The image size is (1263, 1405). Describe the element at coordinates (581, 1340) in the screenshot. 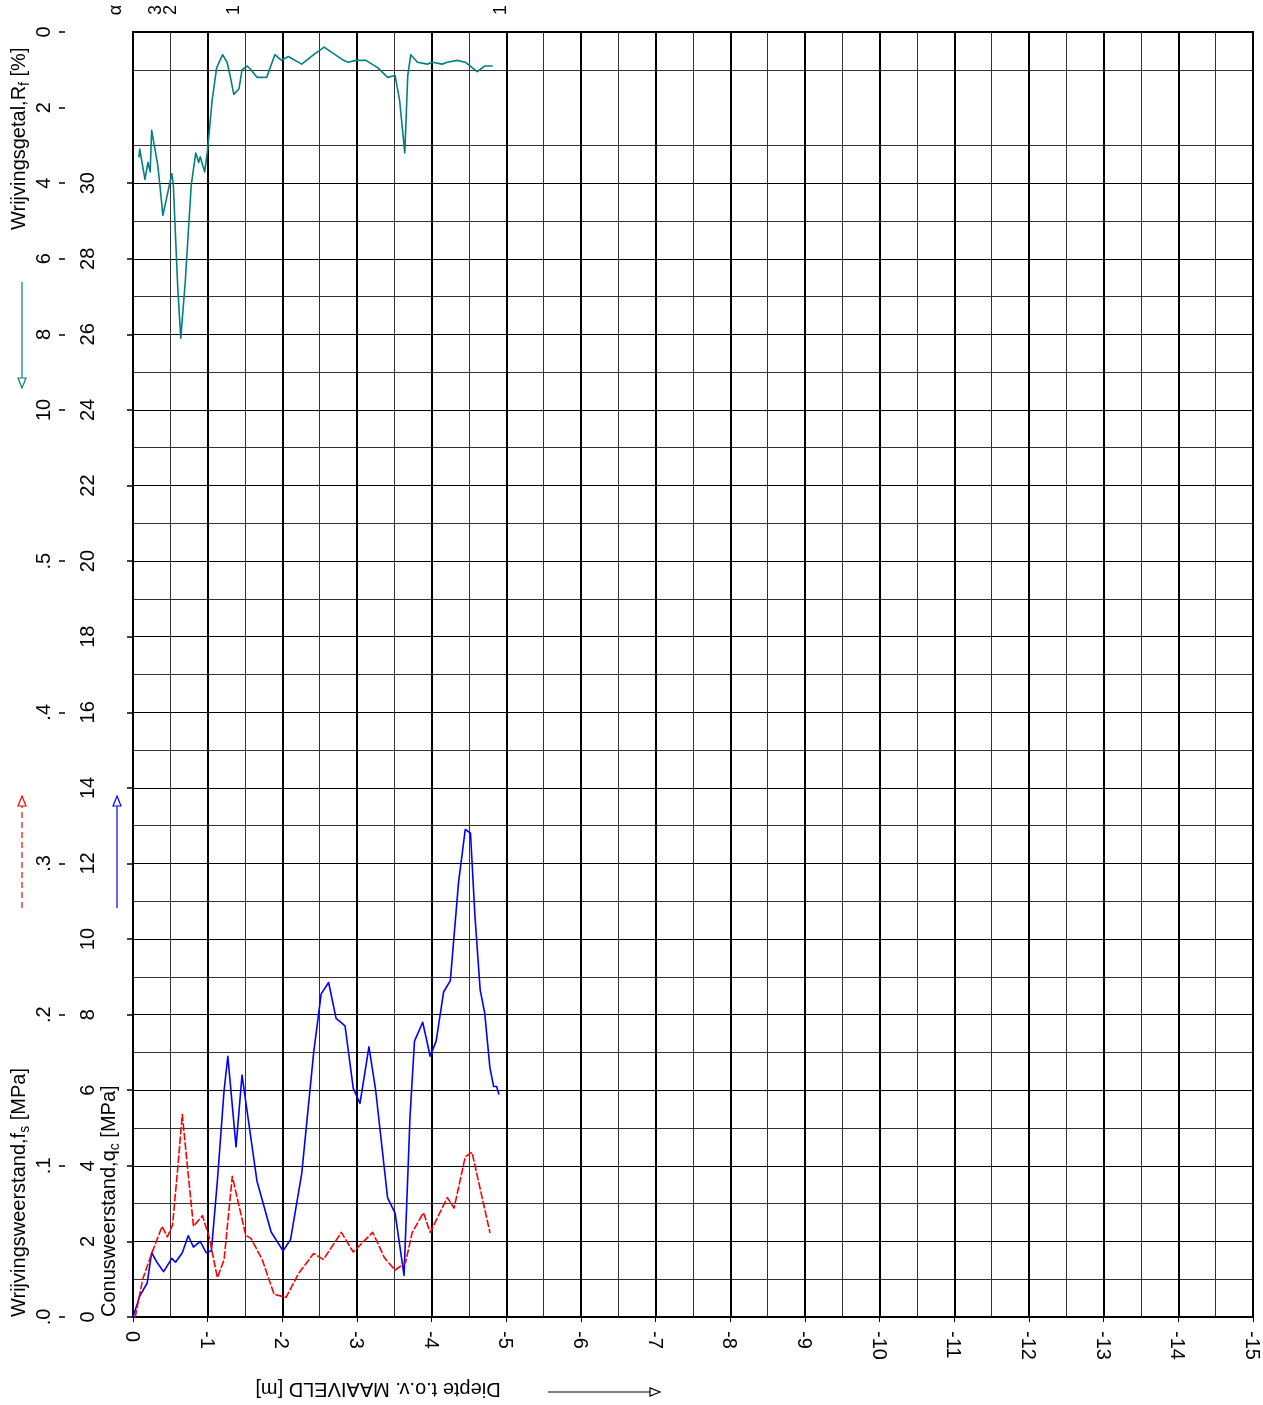

I see `x-tick-label: -6` at that location.